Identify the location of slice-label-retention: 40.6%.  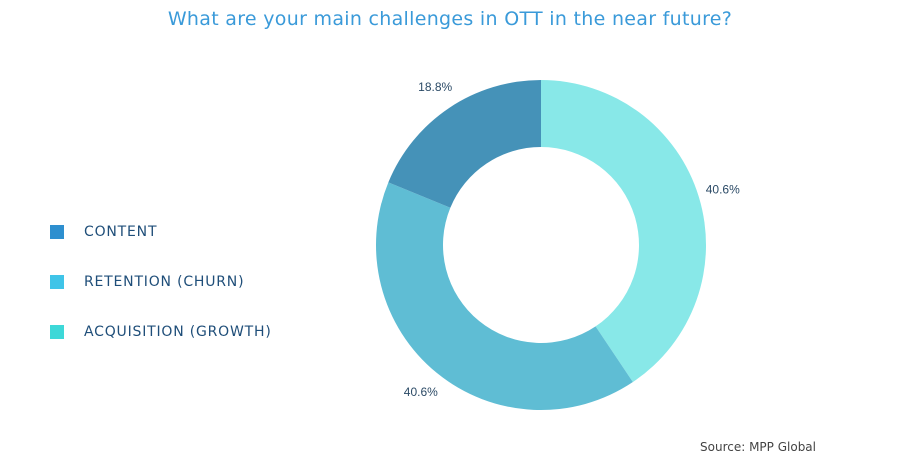
(421, 392).